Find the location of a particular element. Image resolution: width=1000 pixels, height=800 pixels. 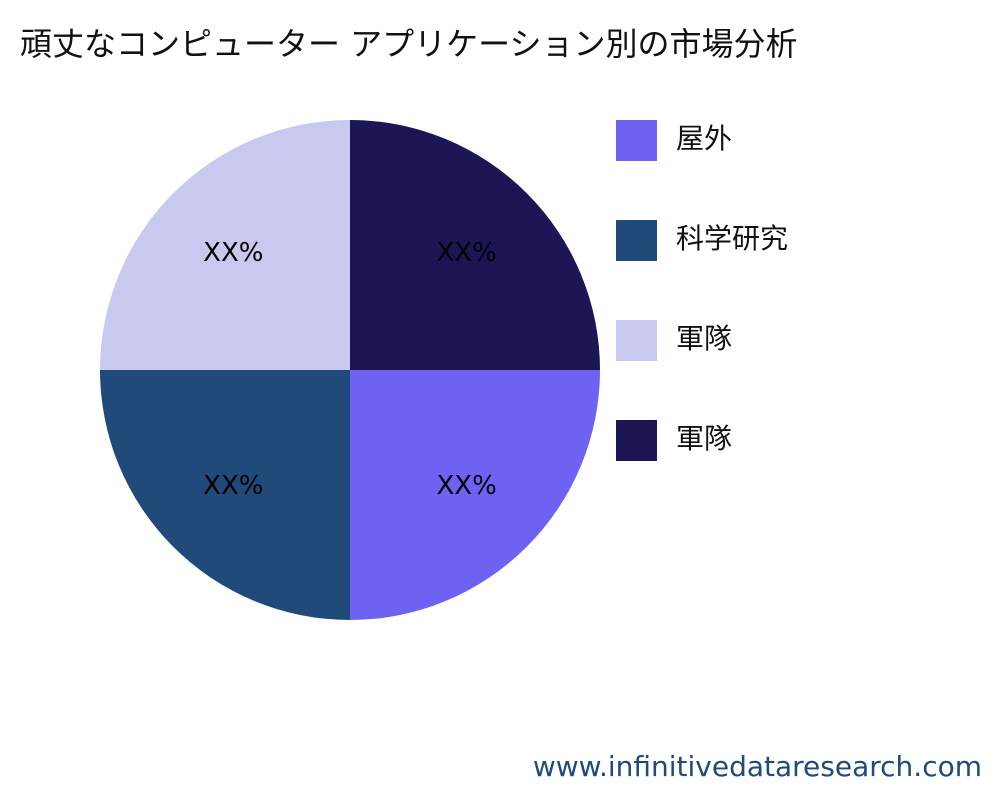

legend-label: 屋外 is located at coordinates (704, 138).